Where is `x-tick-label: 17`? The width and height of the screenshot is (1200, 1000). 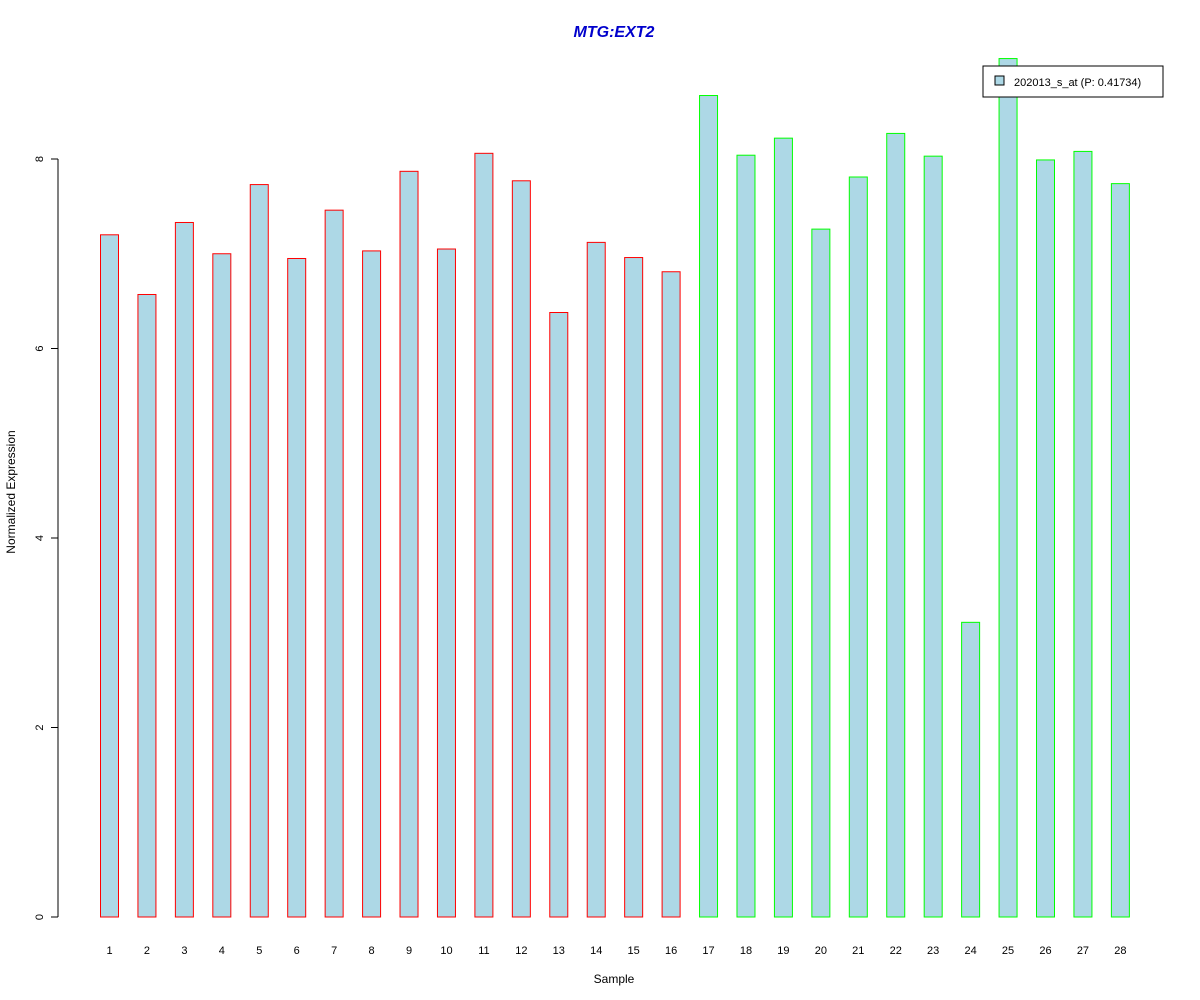
x-tick-label: 17 is located at coordinates (708, 951).